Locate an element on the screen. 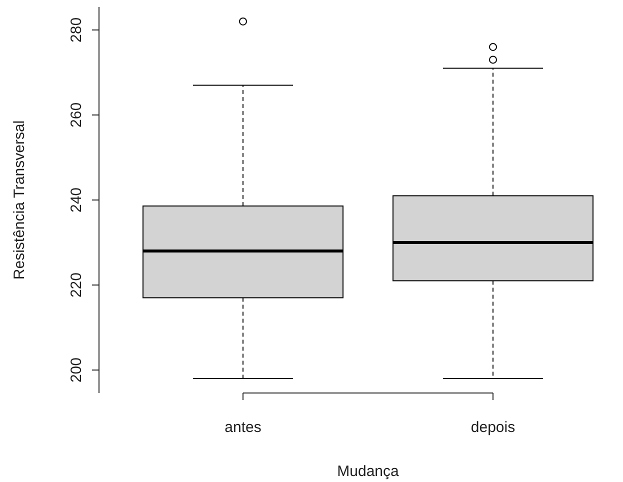 The height and width of the screenshot is (482, 623). y-tick-label: 220 is located at coordinates (77, 285).